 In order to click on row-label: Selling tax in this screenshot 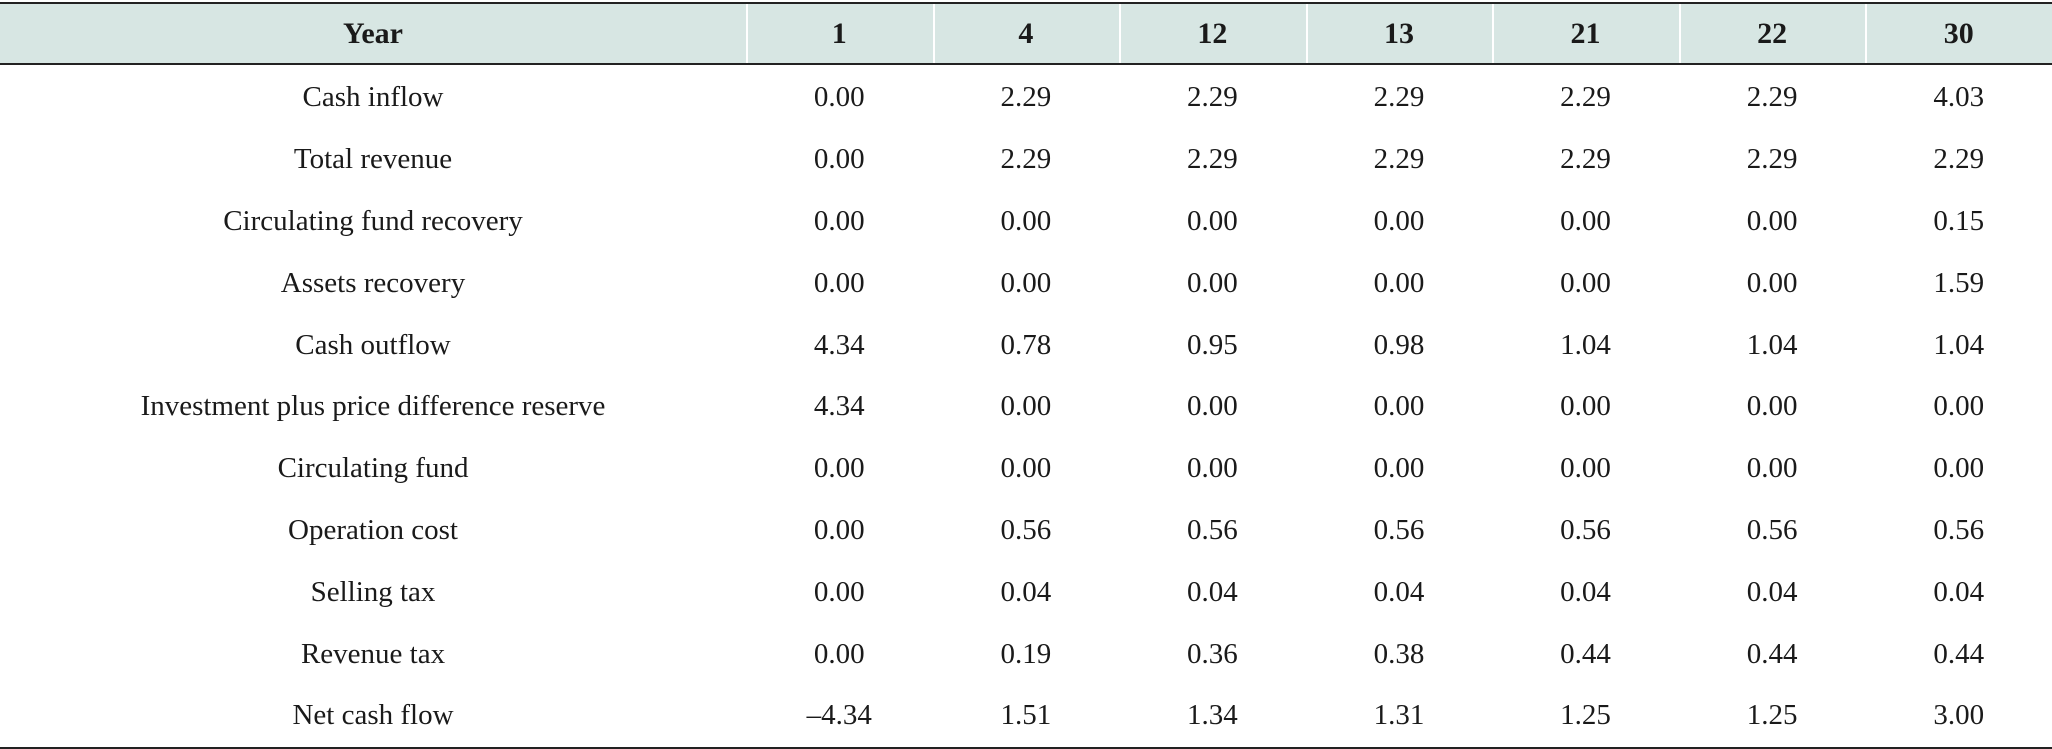, I will do `click(373, 591)`.